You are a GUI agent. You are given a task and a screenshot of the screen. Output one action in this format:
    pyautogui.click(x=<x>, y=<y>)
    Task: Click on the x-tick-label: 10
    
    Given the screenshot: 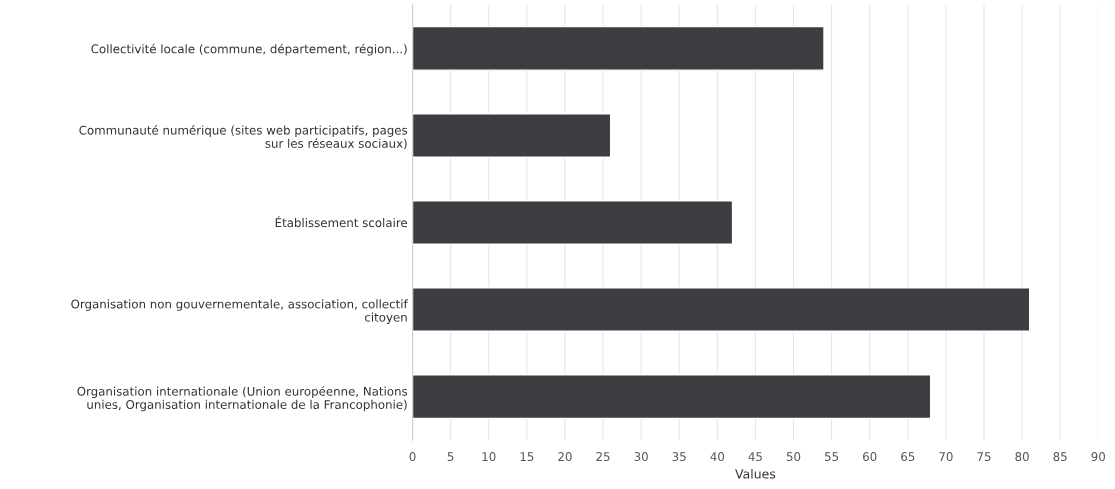 What is the action you would take?
    pyautogui.click(x=489, y=457)
    